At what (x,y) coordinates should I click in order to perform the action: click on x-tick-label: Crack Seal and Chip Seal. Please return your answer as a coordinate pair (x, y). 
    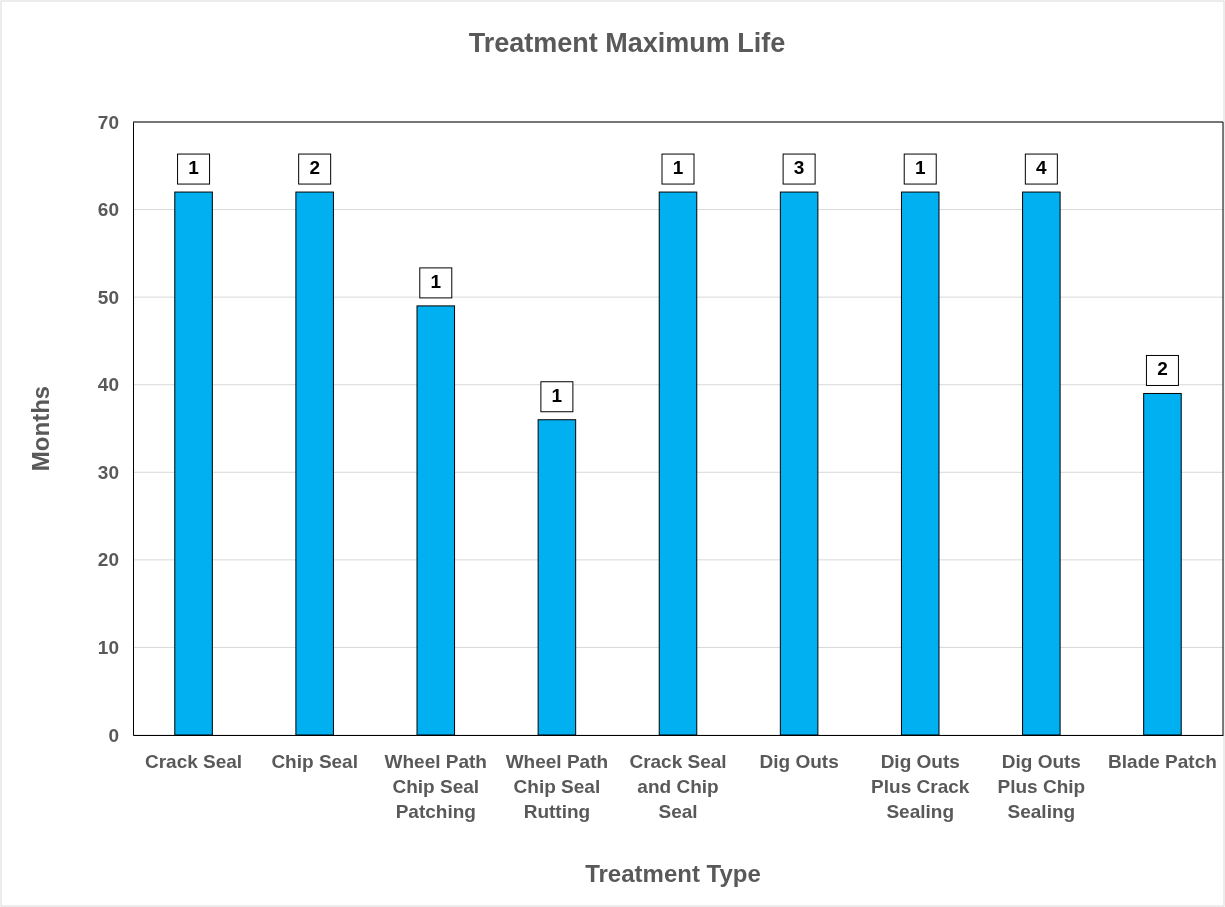
    Looking at the image, I should click on (678, 786).